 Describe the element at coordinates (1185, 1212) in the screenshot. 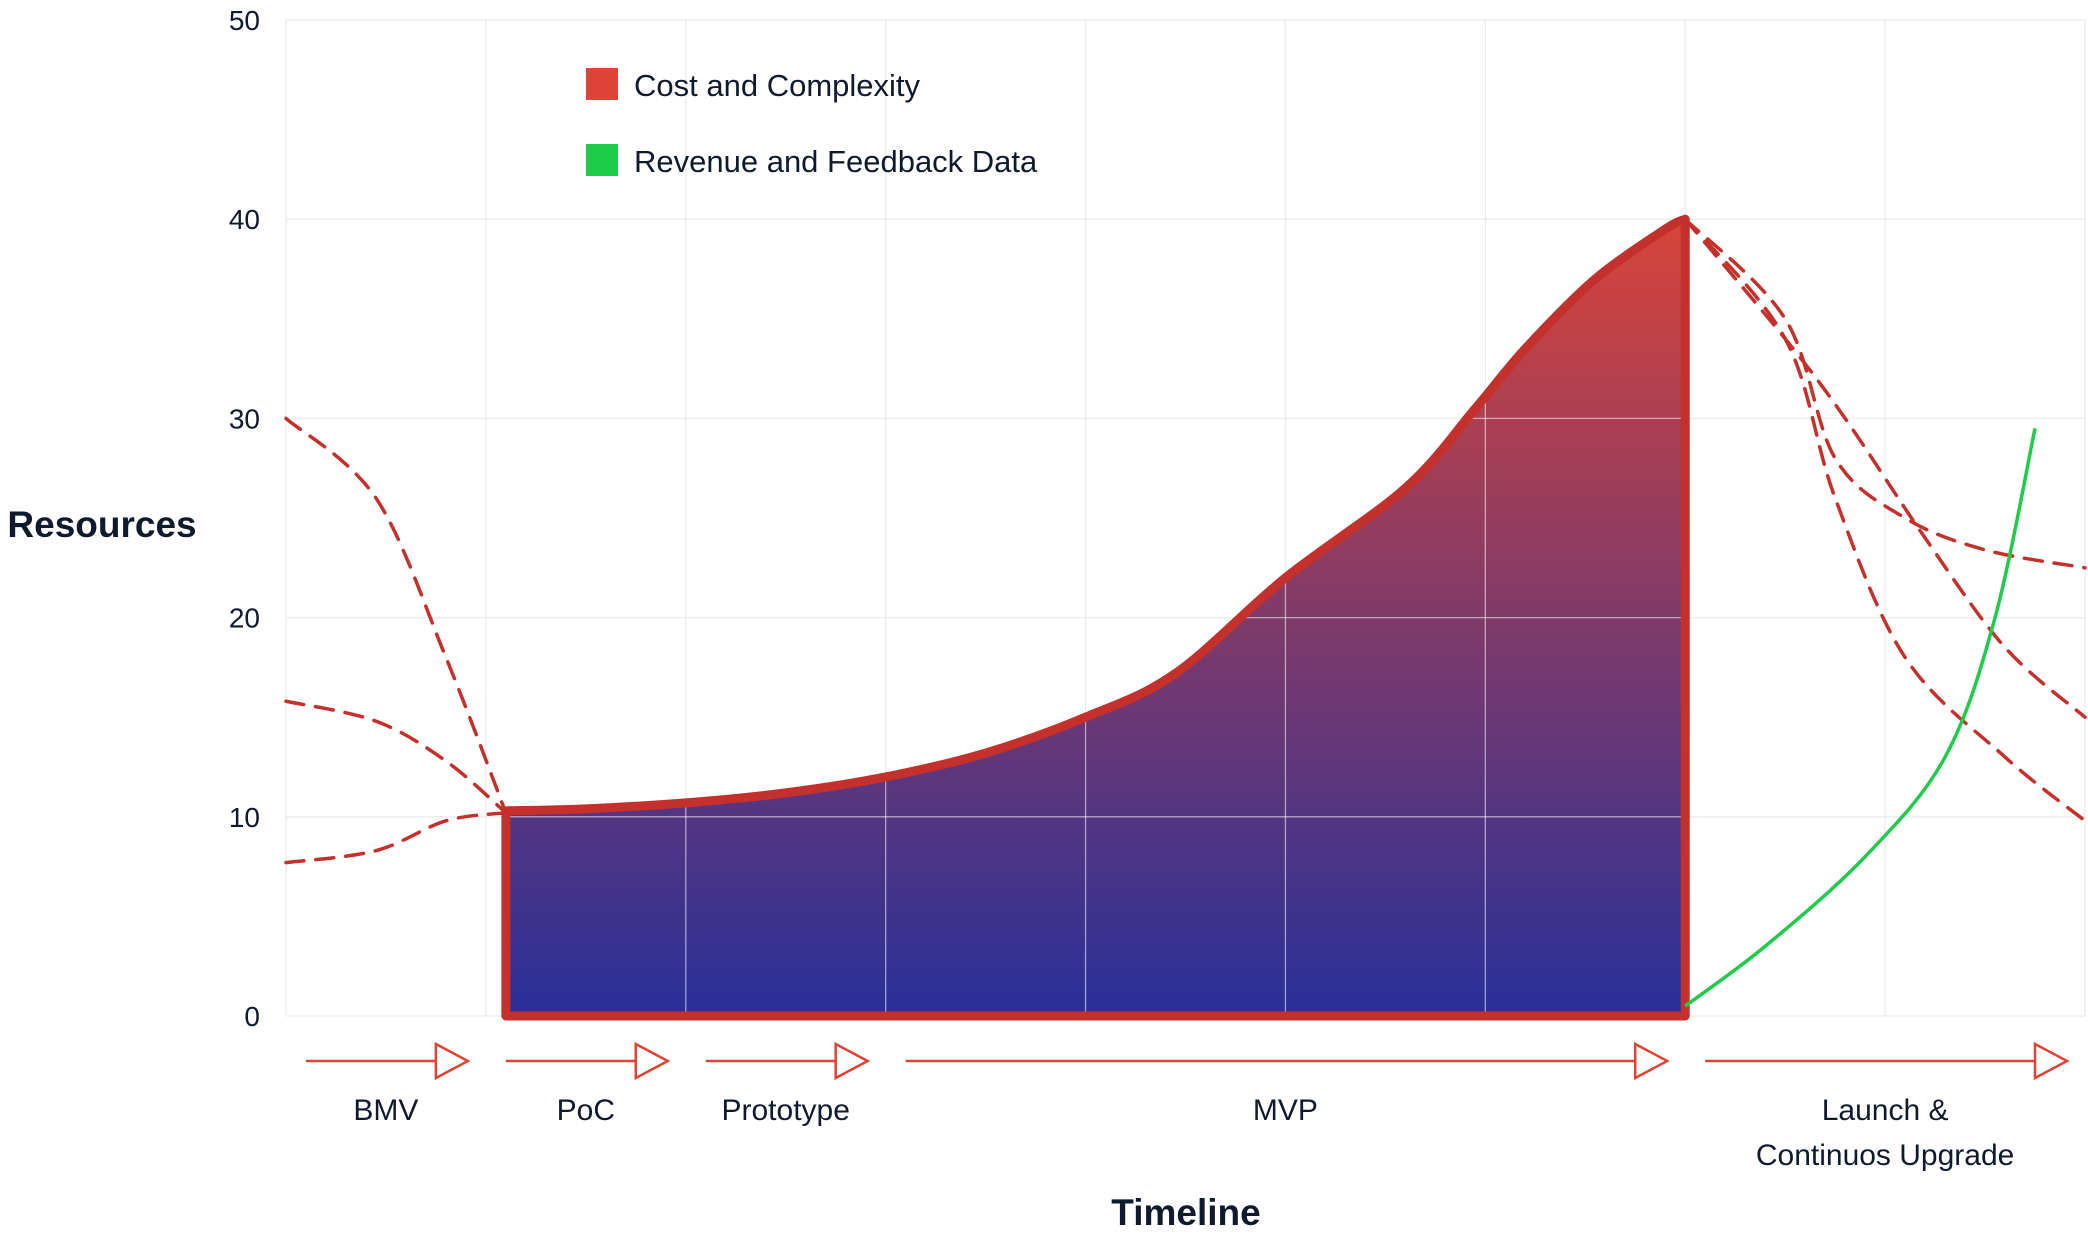

I see `x-axis-title: Timeline` at that location.